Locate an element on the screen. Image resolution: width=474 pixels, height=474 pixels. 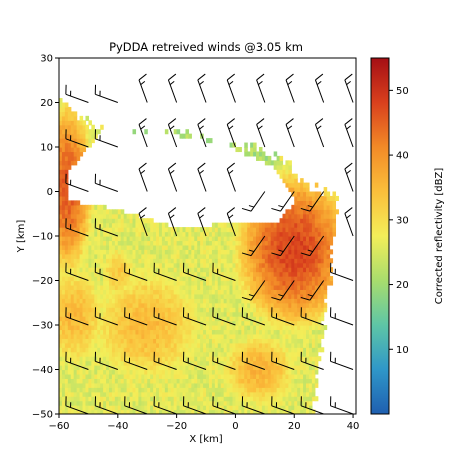
y-tick-label: −50 is located at coordinates (42, 415).